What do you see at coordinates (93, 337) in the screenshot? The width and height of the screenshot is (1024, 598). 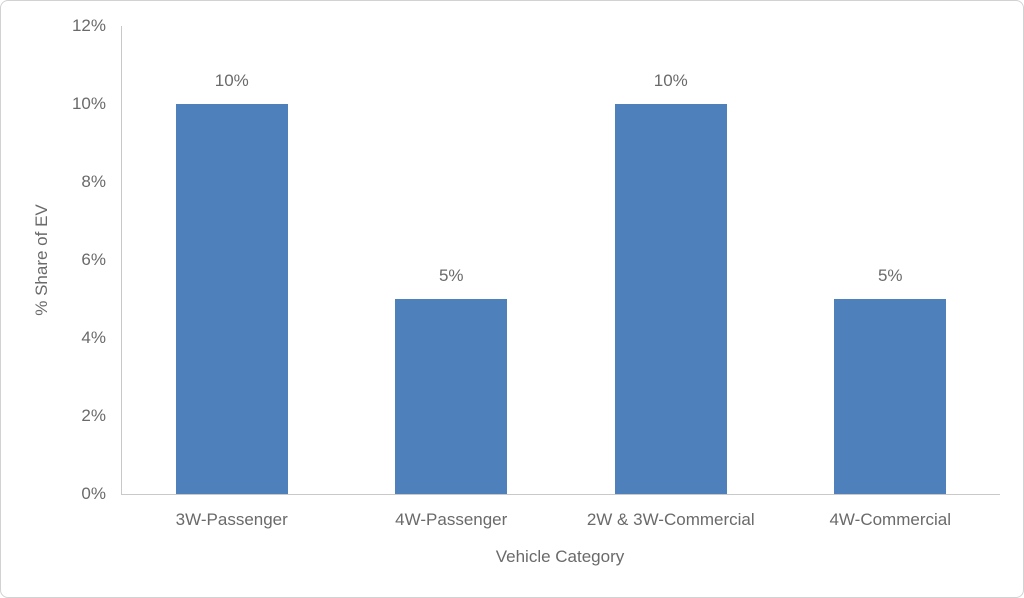 I see `y-tick-label: 4%` at bounding box center [93, 337].